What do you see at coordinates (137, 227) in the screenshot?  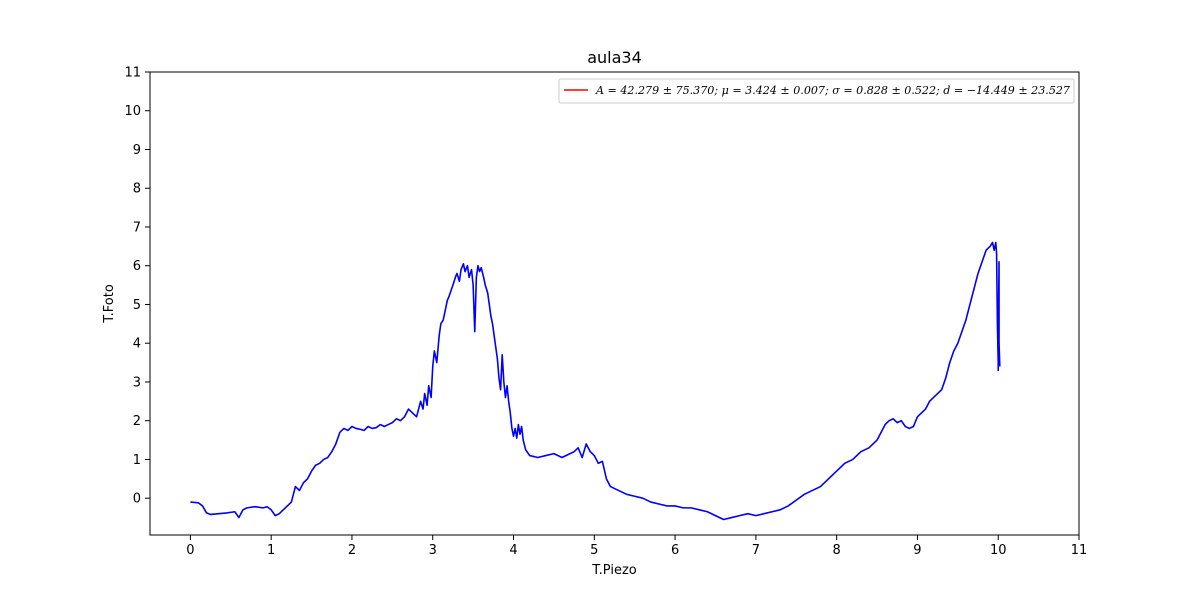 I see `y-tick-label: 7` at bounding box center [137, 227].